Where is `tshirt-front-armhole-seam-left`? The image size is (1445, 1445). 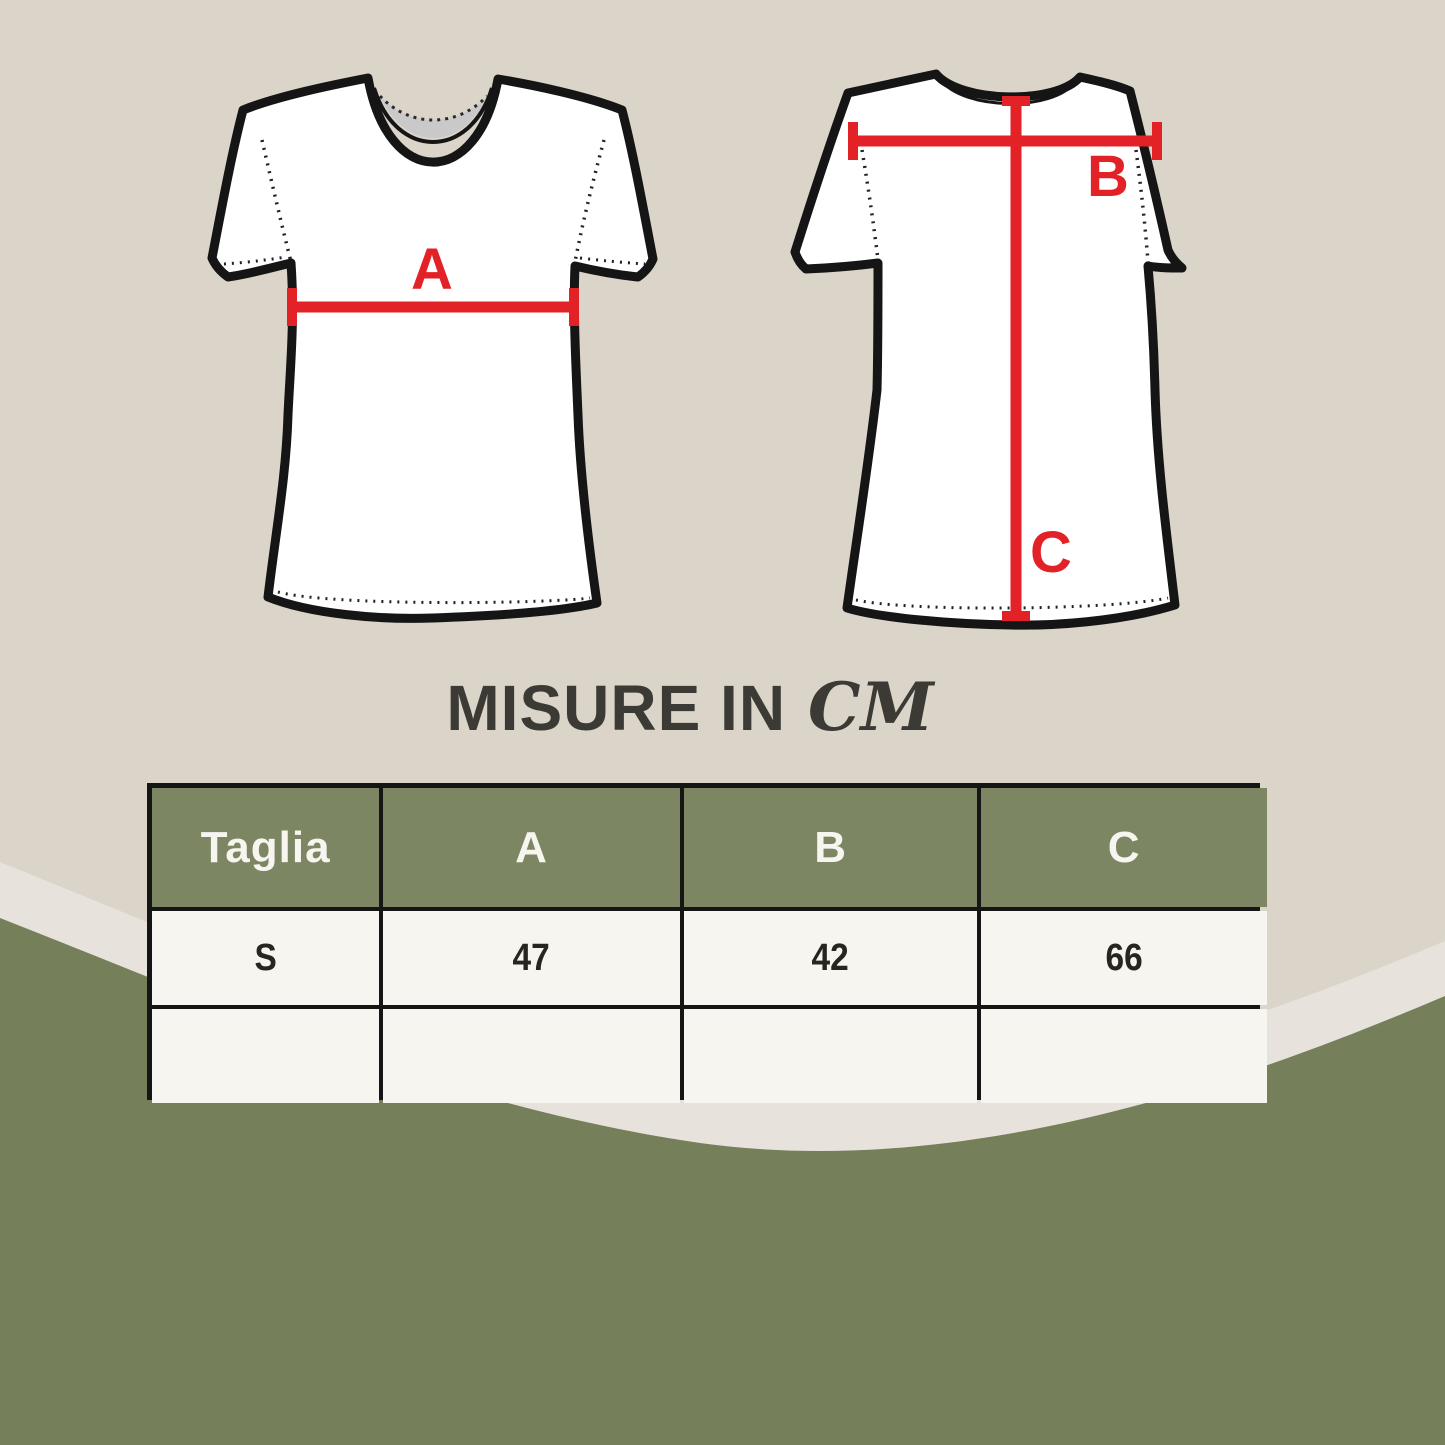
tshirt-front-armhole-seam-left is located at coordinates (276, 201).